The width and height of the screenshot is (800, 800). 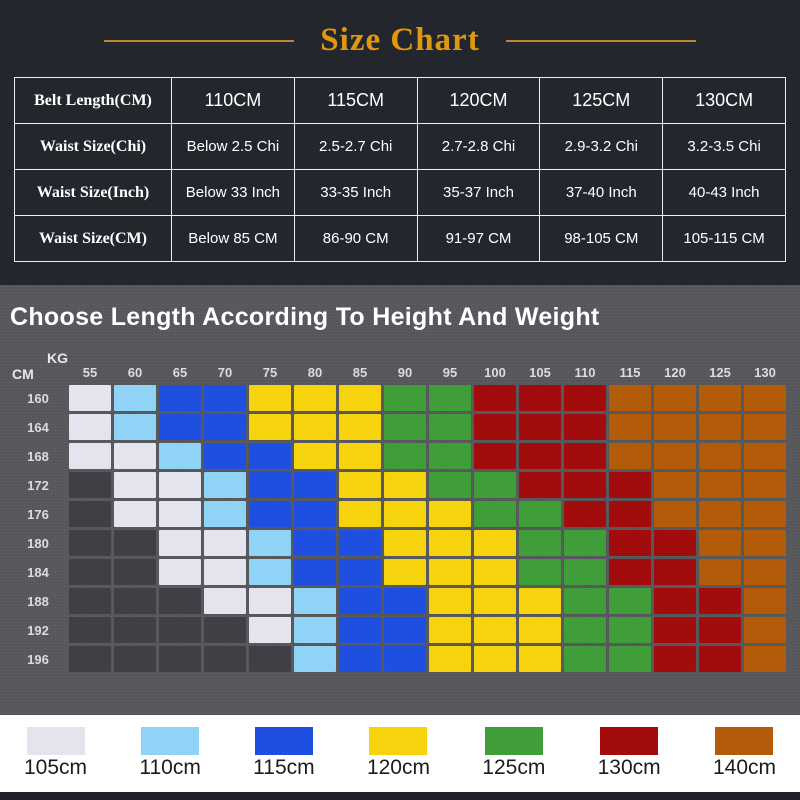 I want to click on legend-item: 115cm, so click(x=284, y=753).